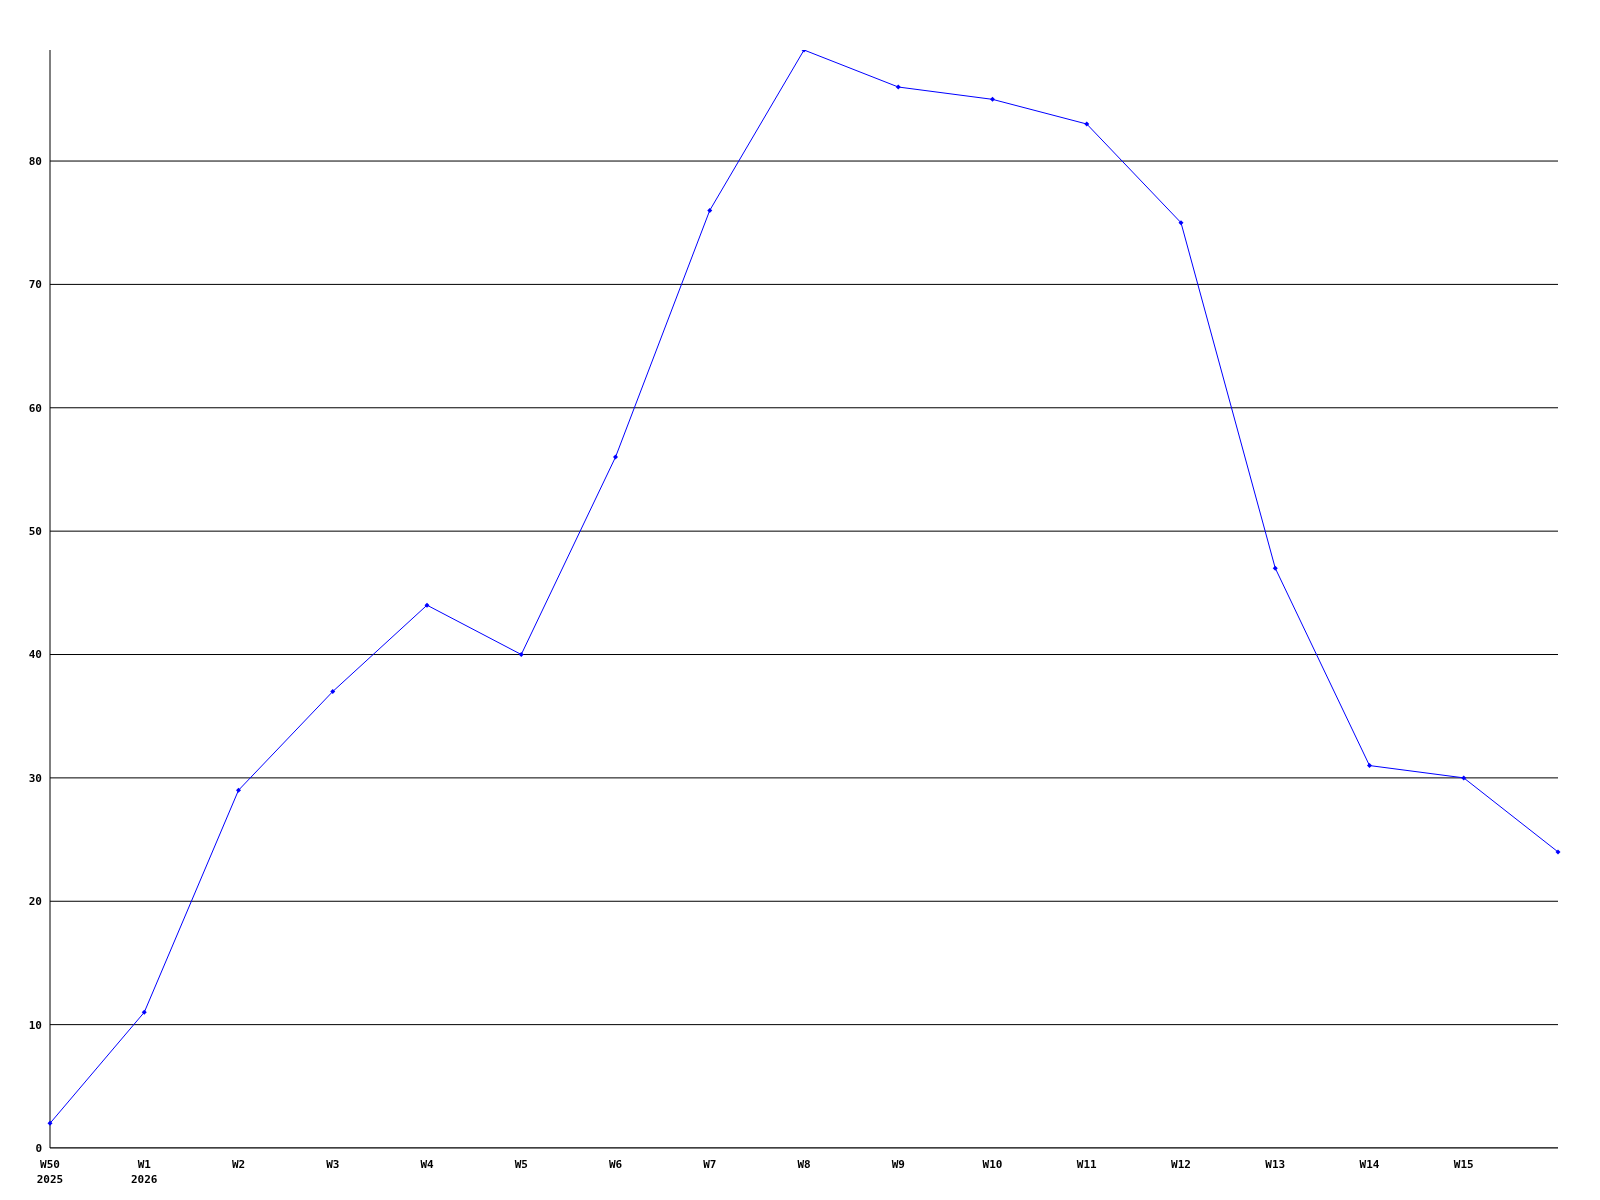  I want to click on x-tick-label: W11, so click(1087, 1164).